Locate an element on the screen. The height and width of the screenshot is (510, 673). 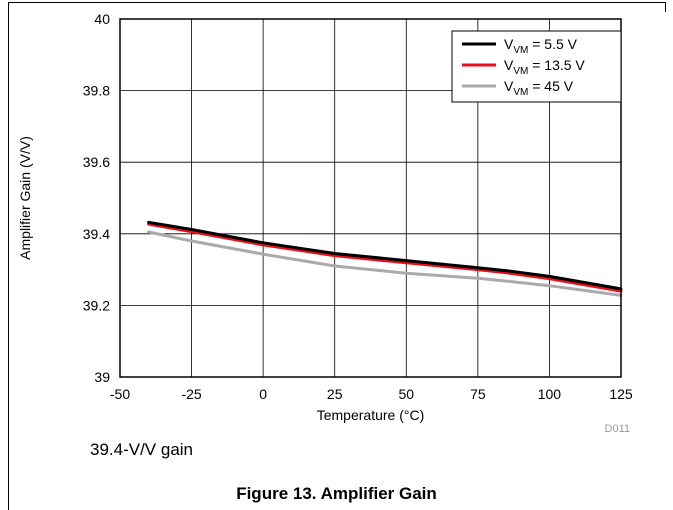
figure-caption: 39.4-V/V gain is located at coordinates (142, 449).